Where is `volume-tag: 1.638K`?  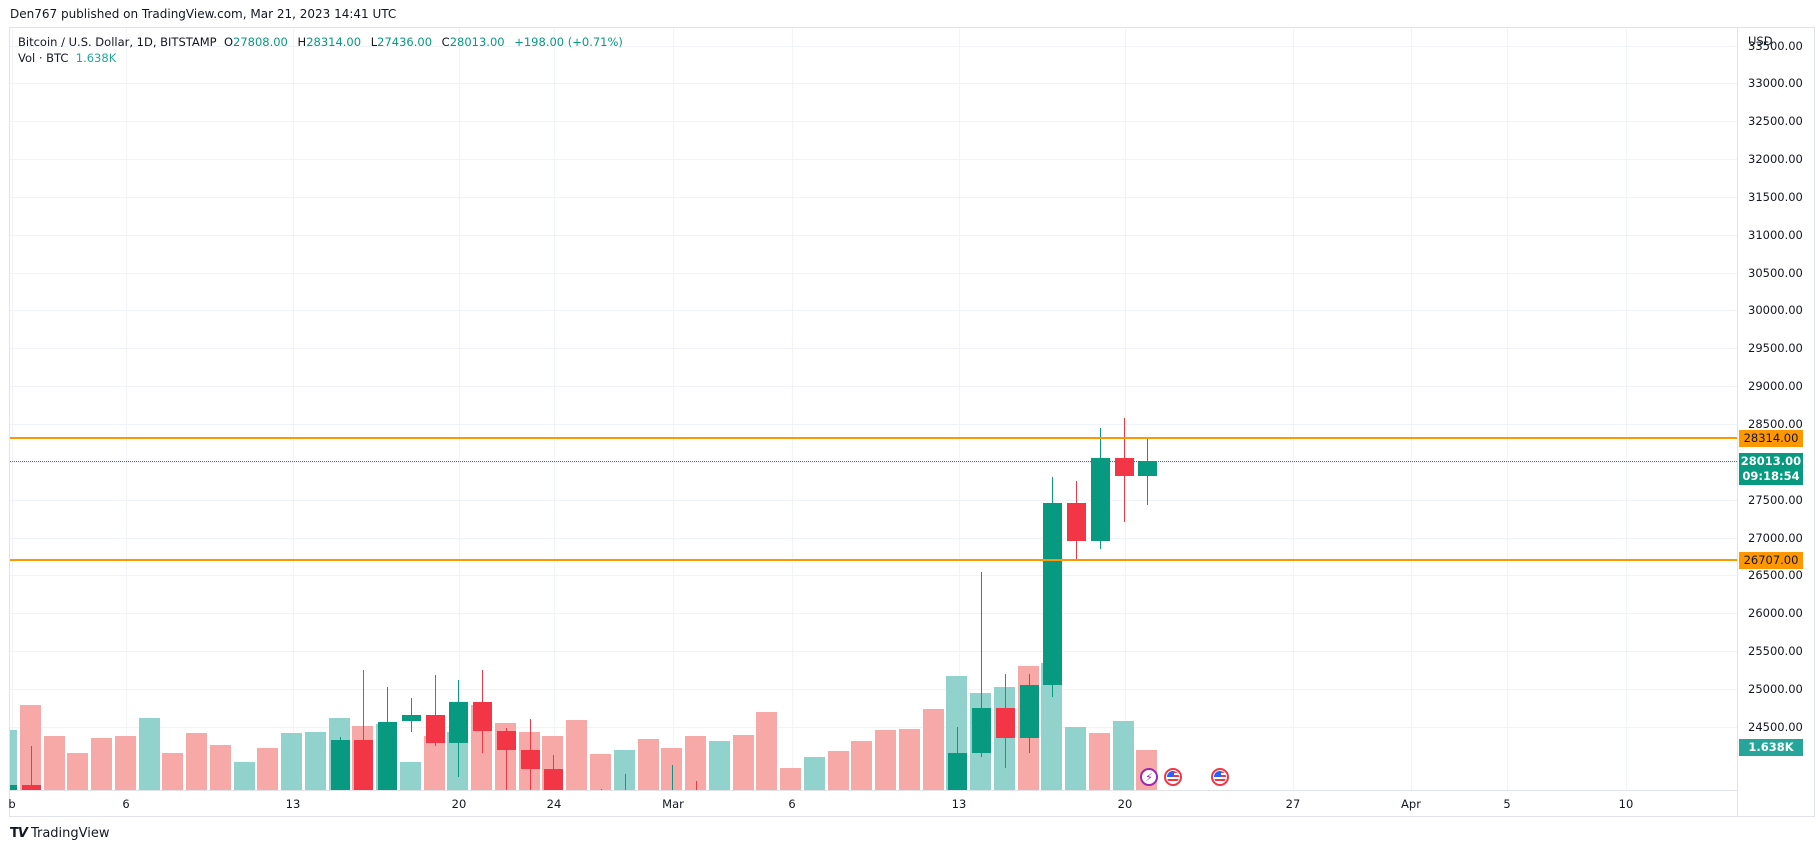
volume-tag: 1.638K is located at coordinates (1771, 747).